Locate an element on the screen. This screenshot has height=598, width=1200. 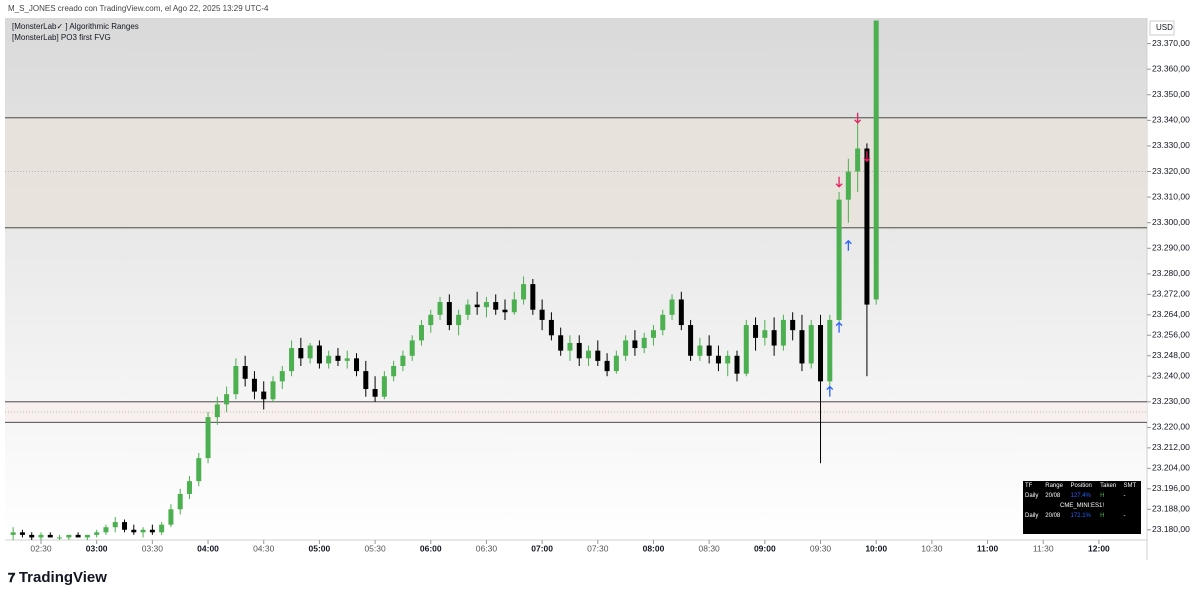
y-tick-label: 23.350,00 is located at coordinates (1171, 94).